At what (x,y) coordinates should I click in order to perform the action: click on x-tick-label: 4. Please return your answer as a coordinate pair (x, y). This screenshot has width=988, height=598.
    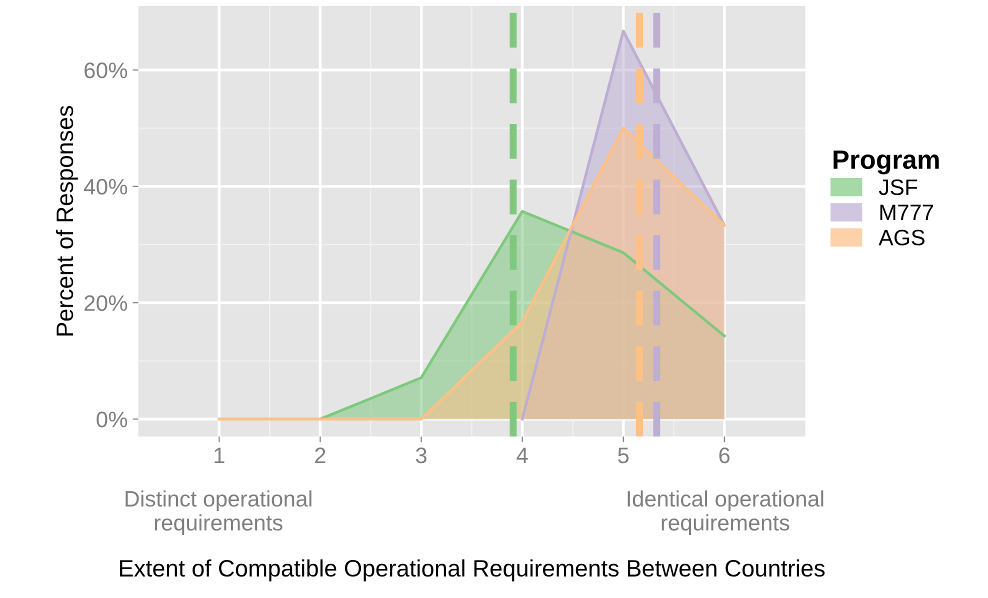
    Looking at the image, I should click on (522, 456).